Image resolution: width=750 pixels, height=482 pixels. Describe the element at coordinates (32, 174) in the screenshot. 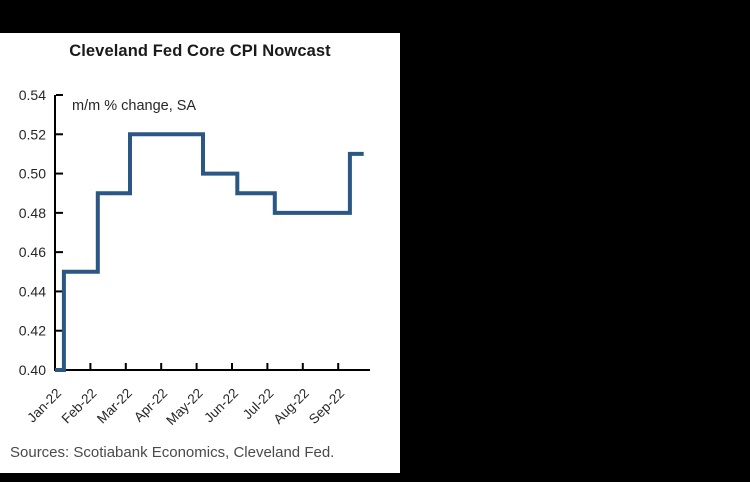

I see `y-axis-tick-label: 0.50` at that location.